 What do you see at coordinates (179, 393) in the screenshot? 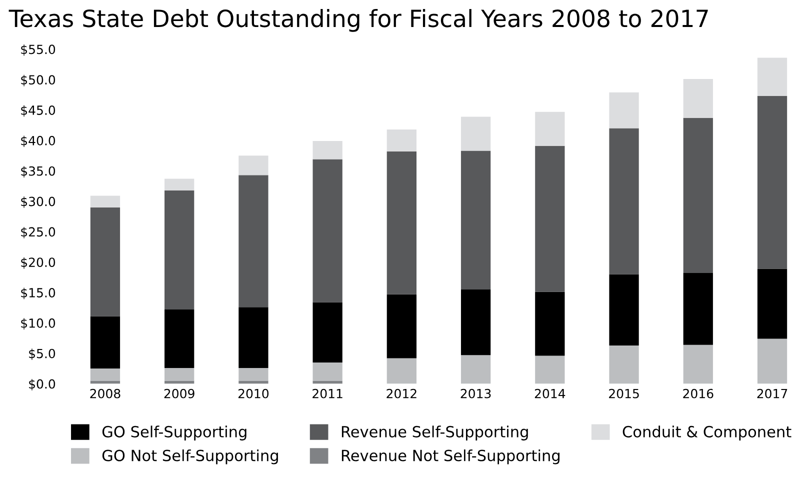
I see `x-tick-label: 2009` at bounding box center [179, 393].